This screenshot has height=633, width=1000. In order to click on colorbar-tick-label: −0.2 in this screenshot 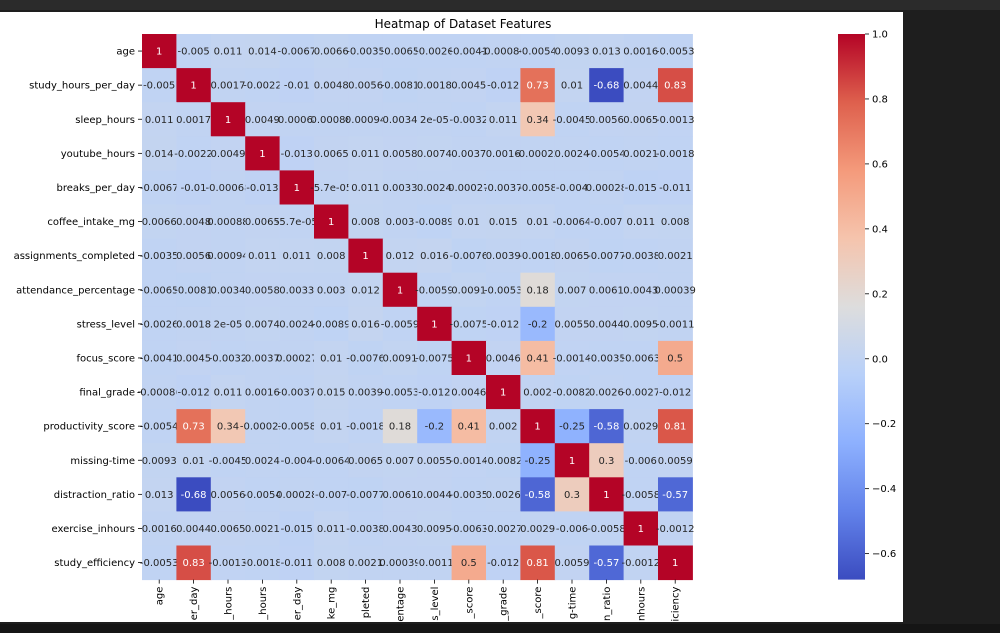, I will do `click(884, 424)`.